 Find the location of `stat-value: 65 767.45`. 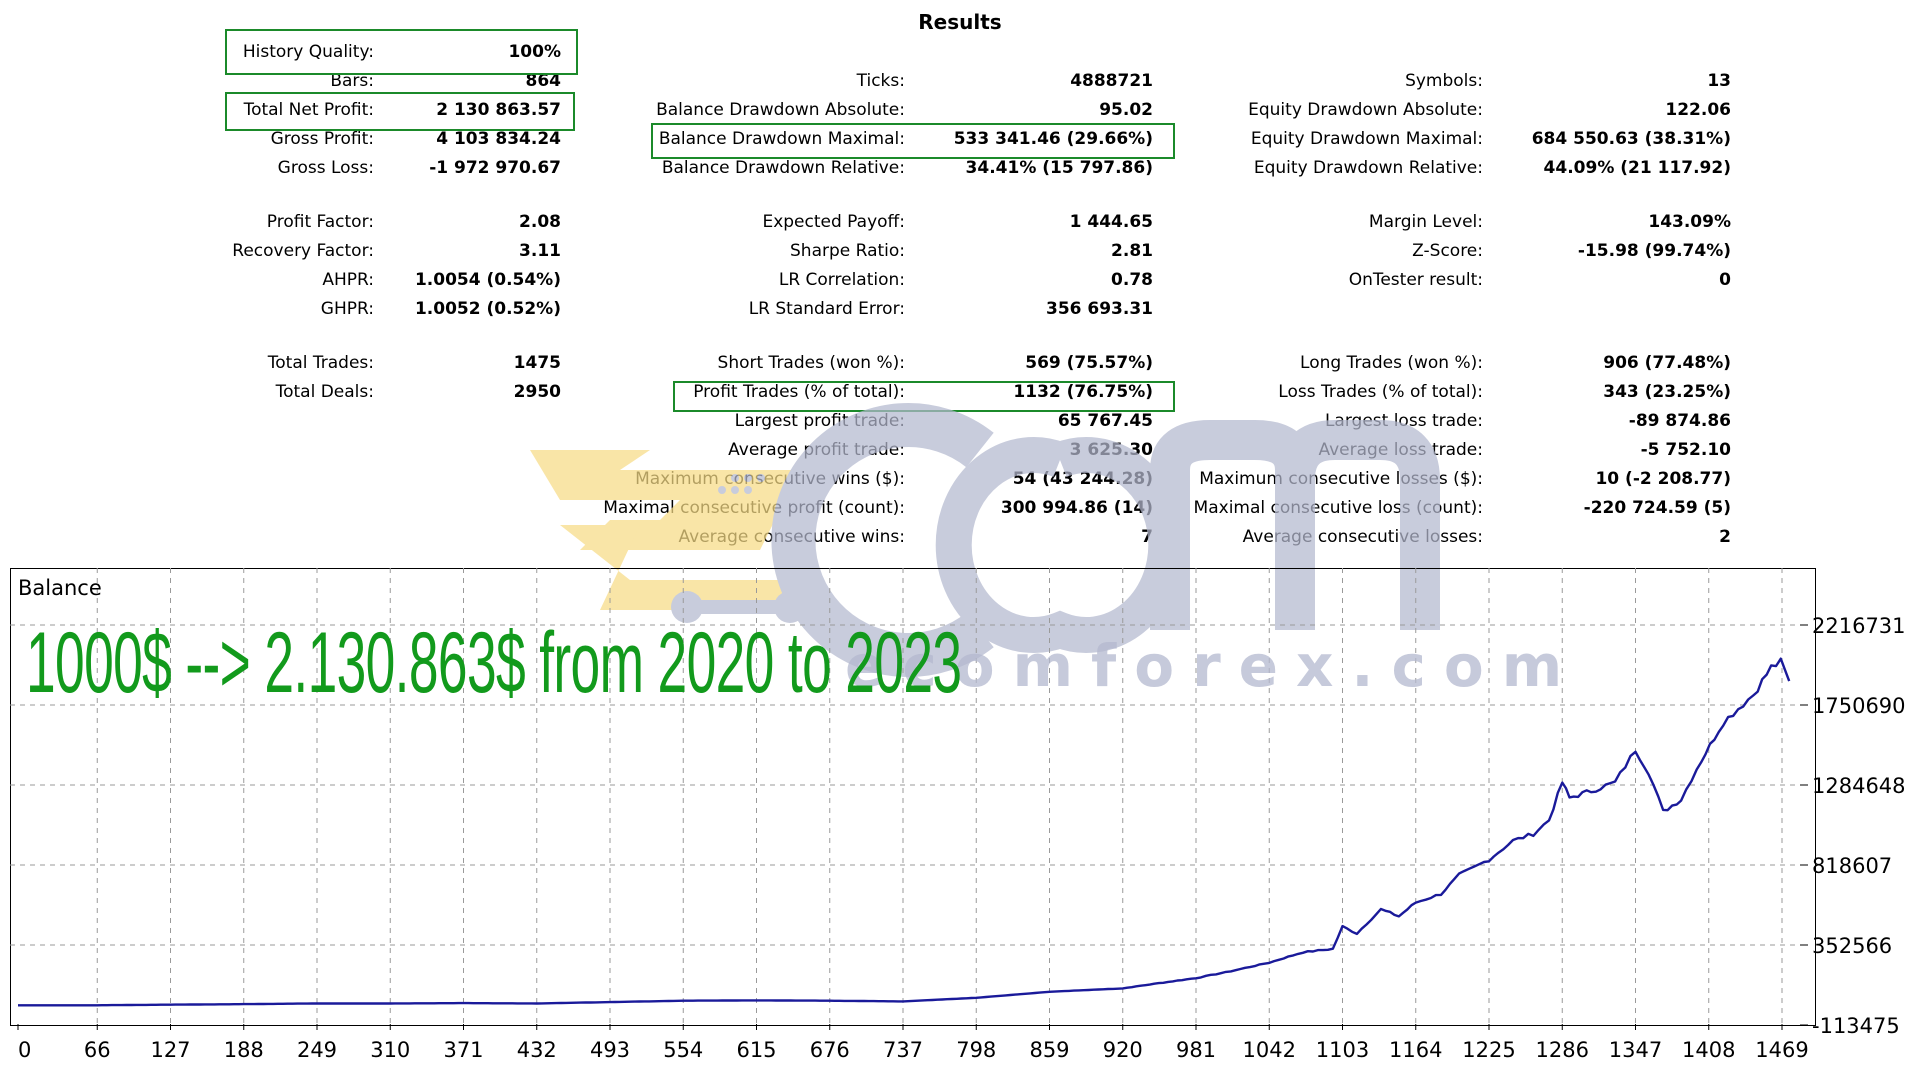

stat-value: 65 767.45 is located at coordinates (1105, 421).